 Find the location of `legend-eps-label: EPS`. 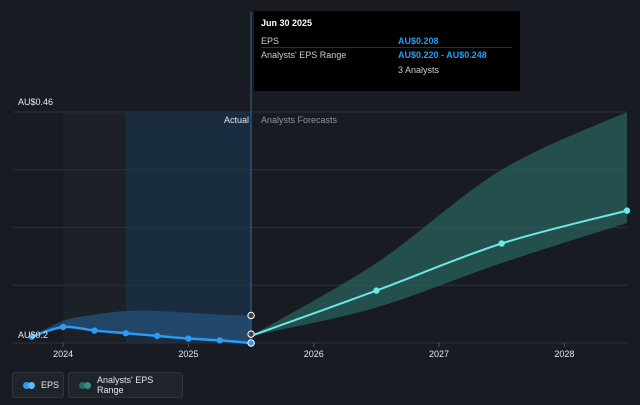

legend-eps-label: EPS is located at coordinates (50, 385).